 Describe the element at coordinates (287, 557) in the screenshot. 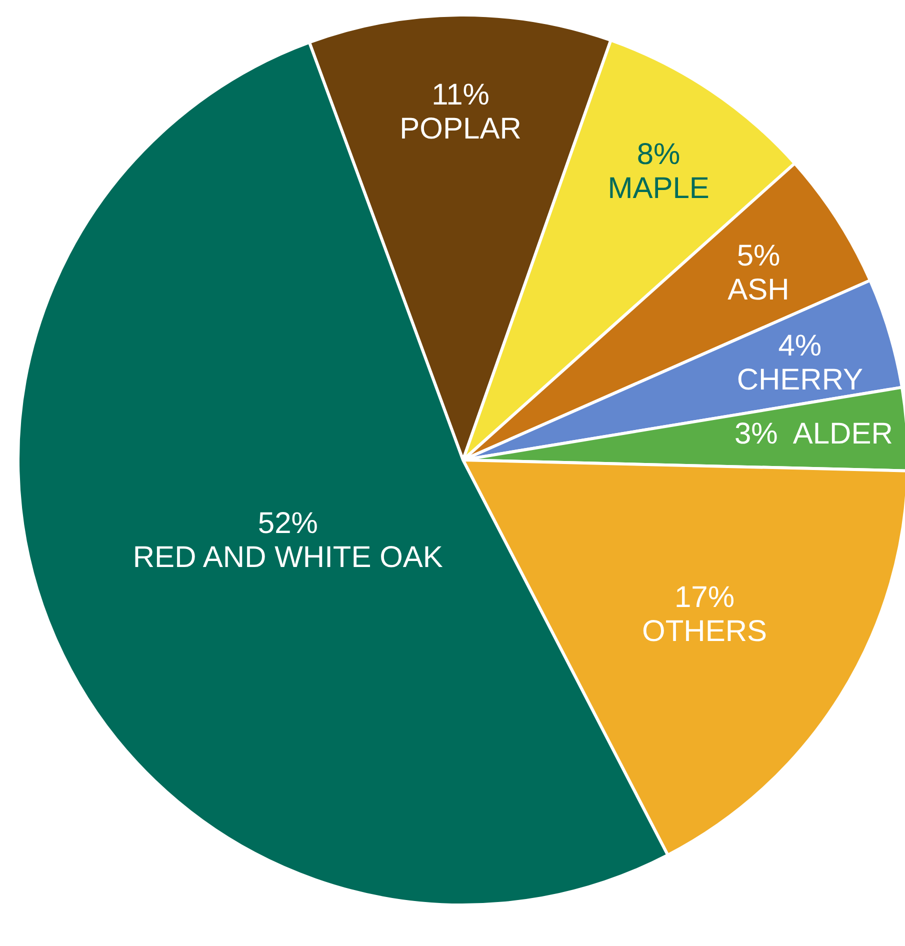

I see `slice-label: RED AND WHITE OAK` at that location.